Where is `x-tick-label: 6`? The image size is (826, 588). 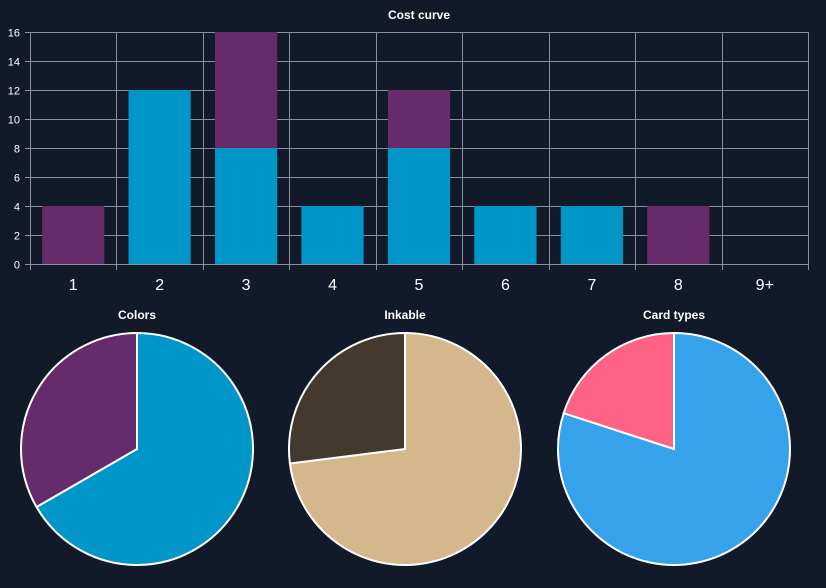 x-tick-label: 6 is located at coordinates (505, 285).